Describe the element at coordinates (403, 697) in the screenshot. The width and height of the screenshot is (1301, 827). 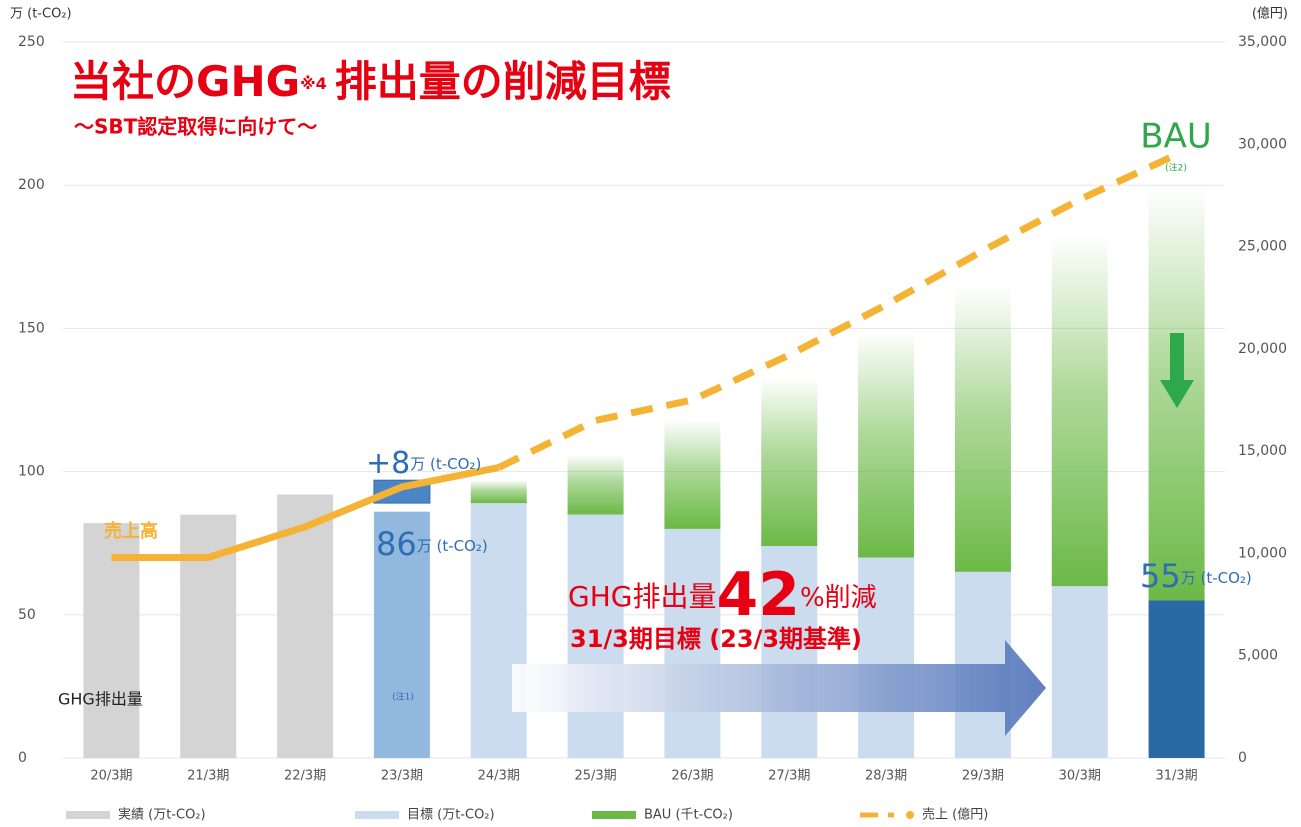
I see `note1: (注1)` at that location.